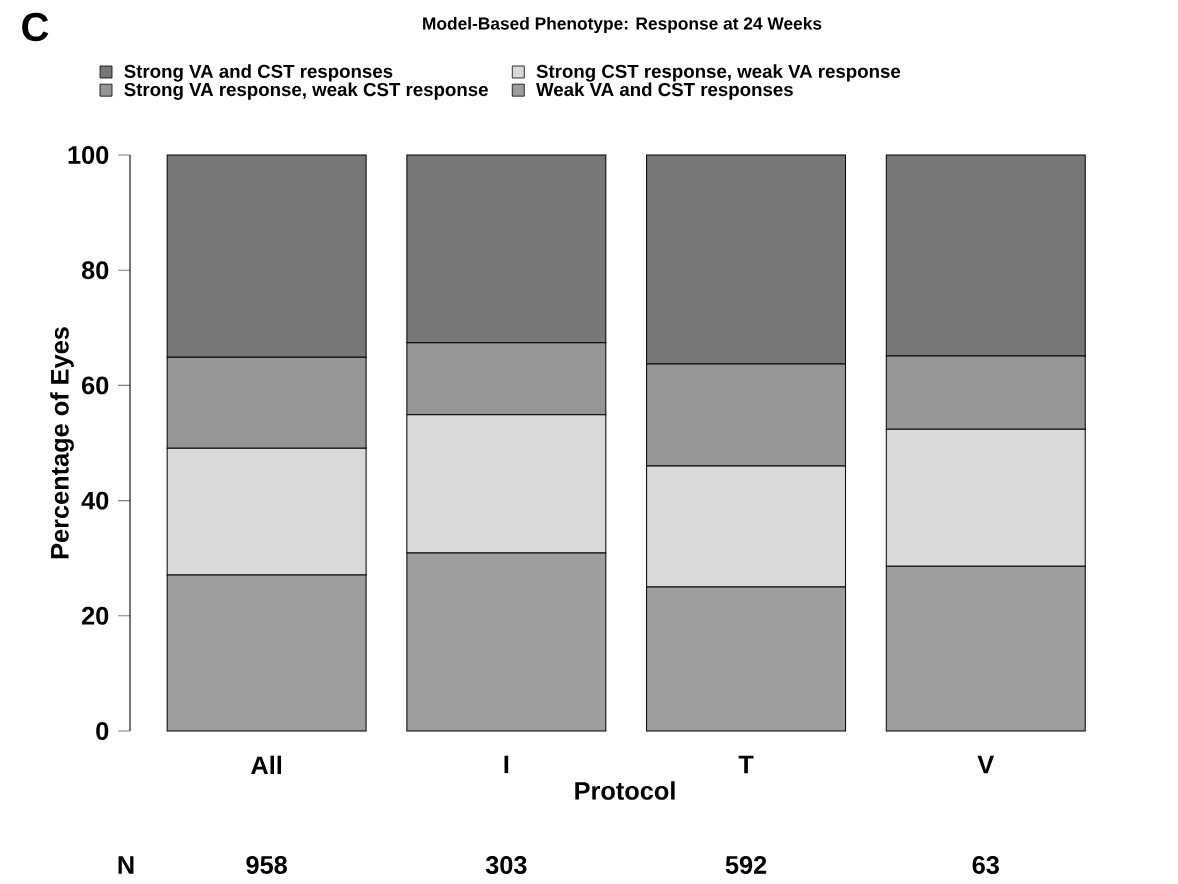  Describe the element at coordinates (506, 865) in the screenshot. I see `text: 303` at that location.